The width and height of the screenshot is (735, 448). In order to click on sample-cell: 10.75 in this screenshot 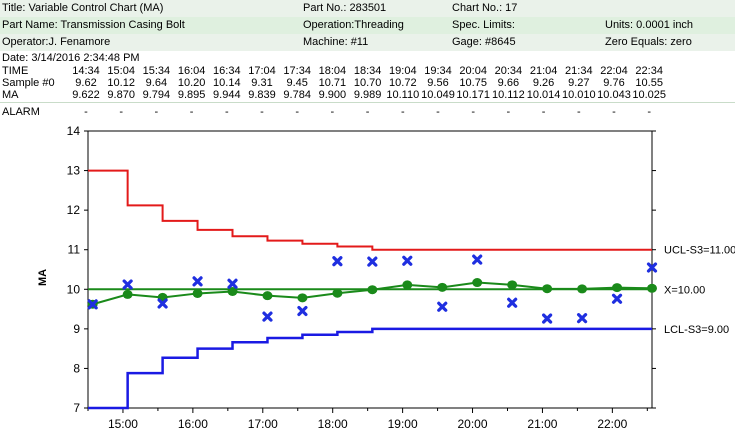, I will do `click(473, 83)`.